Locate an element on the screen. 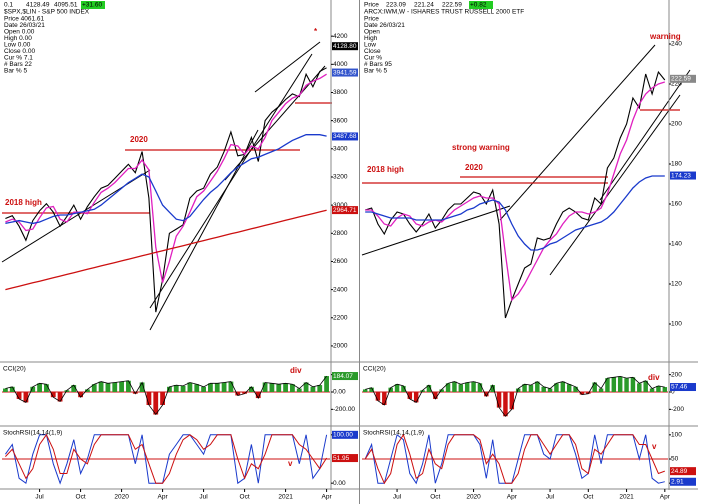  info-line: High 0.00 is located at coordinates (18, 38).